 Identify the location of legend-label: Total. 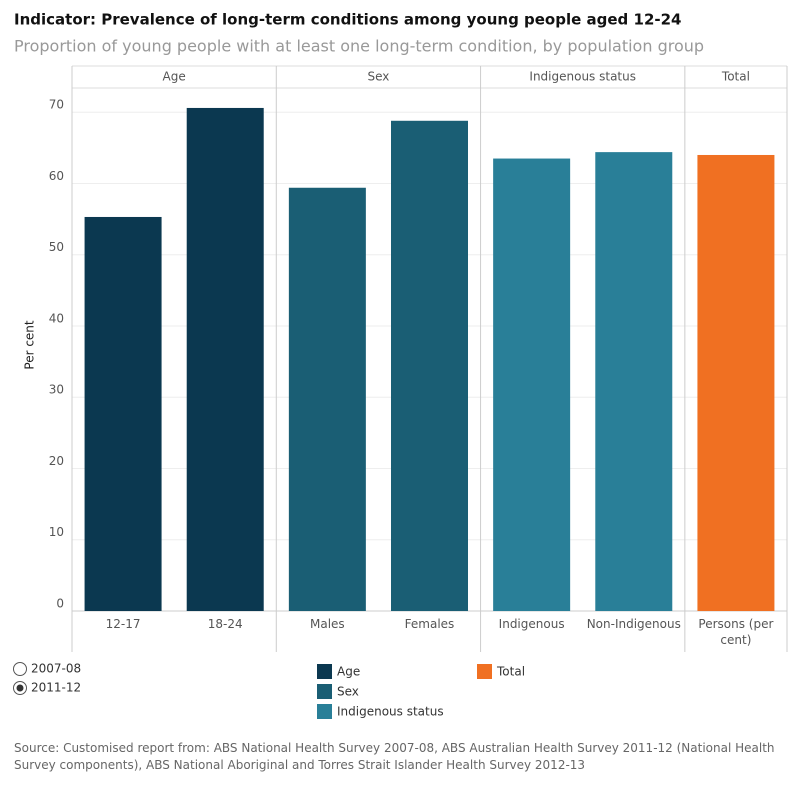
(510, 672).